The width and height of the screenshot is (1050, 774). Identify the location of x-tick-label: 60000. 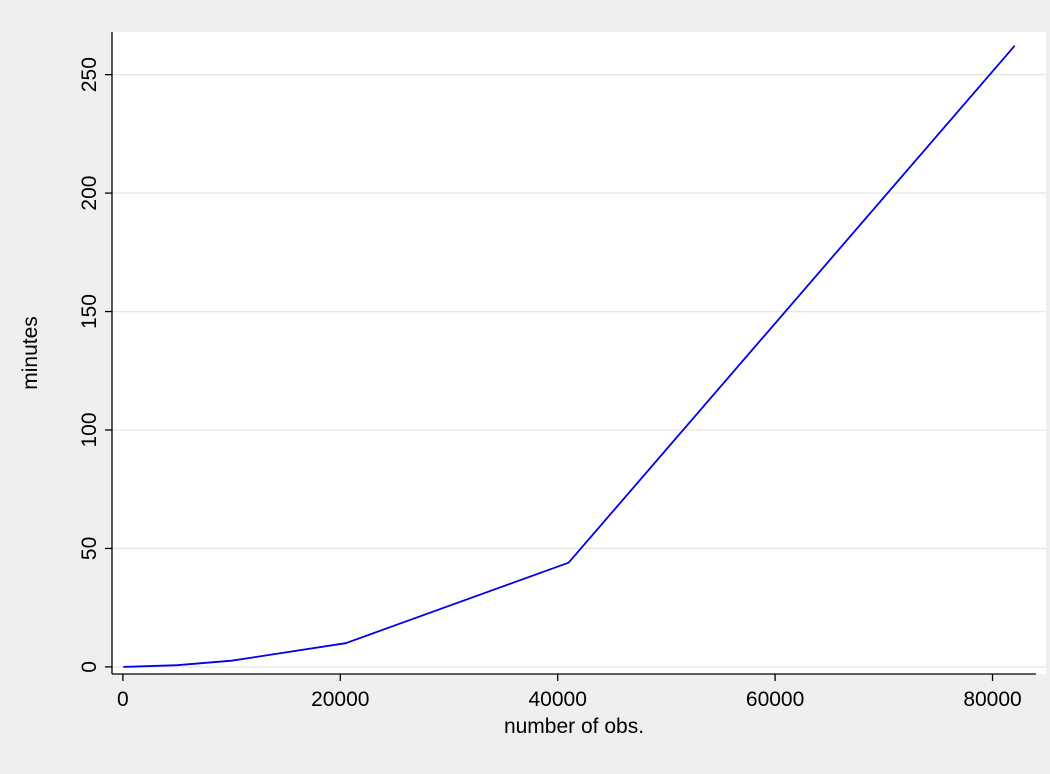
(775, 699).